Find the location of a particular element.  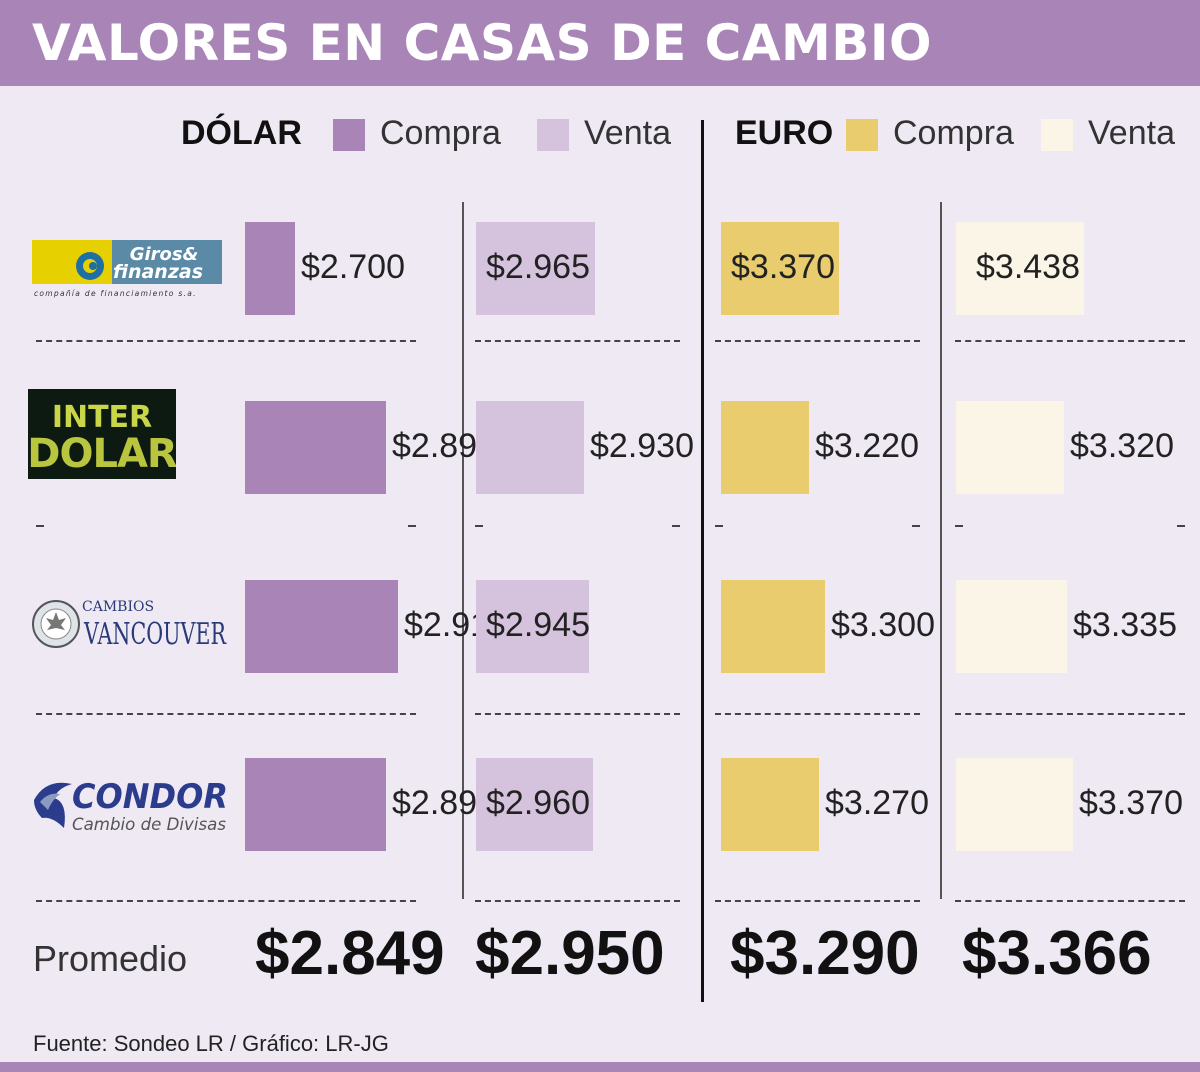

legend-title-dolar: DÓLAR is located at coordinates (241, 133).